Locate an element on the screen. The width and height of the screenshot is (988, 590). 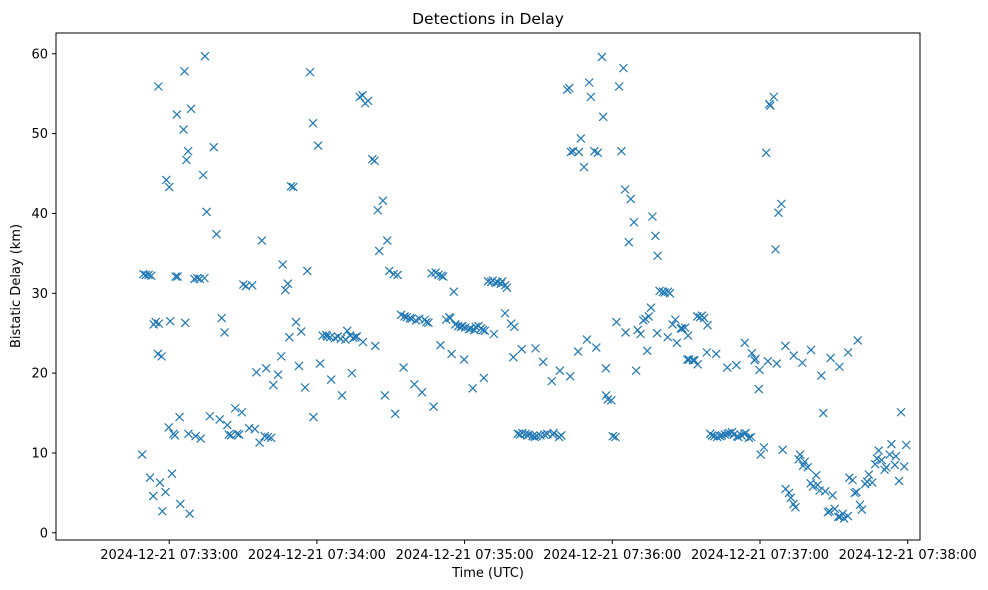
y-tick-label: 50 is located at coordinates (39, 134).